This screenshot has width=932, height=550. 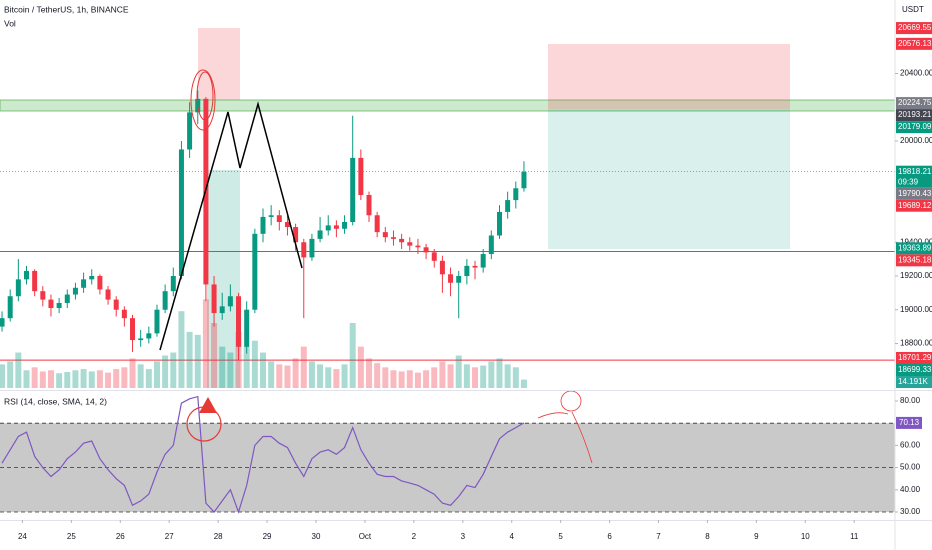 What do you see at coordinates (913, 9) in the screenshot?
I see `currency: USDT` at bounding box center [913, 9].